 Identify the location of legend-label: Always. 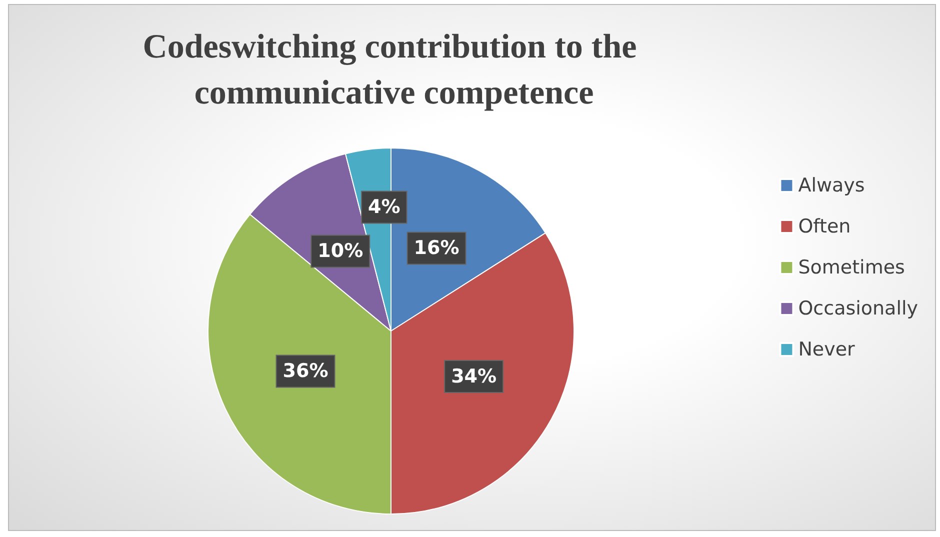
(831, 185).